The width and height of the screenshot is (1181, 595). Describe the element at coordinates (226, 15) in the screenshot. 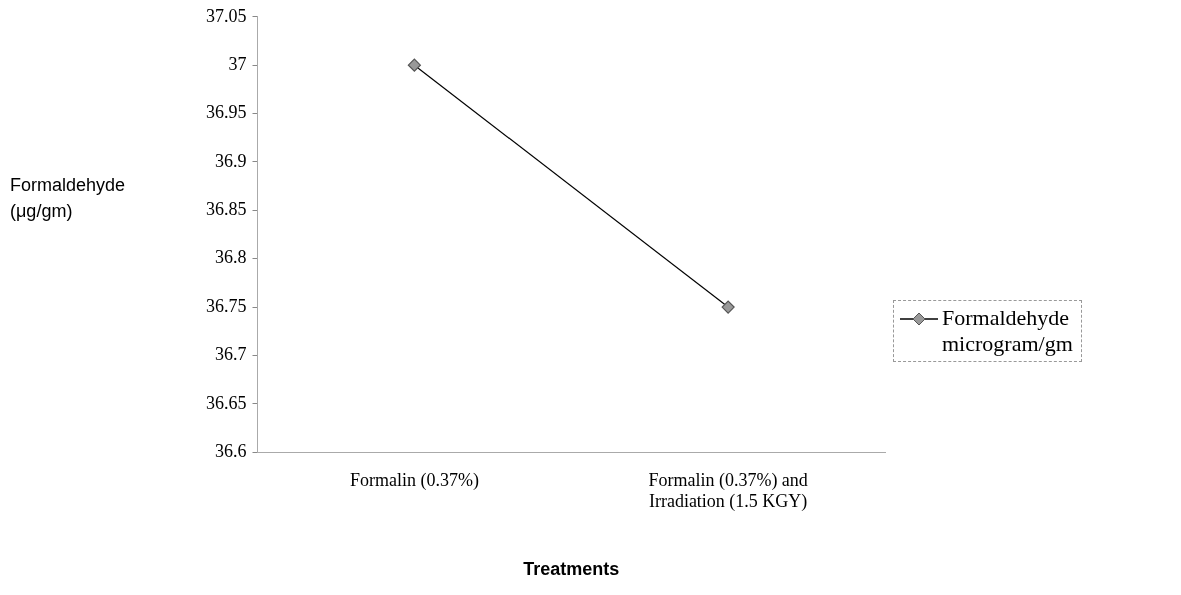

I see `y-tick-label: 37.05` at that location.